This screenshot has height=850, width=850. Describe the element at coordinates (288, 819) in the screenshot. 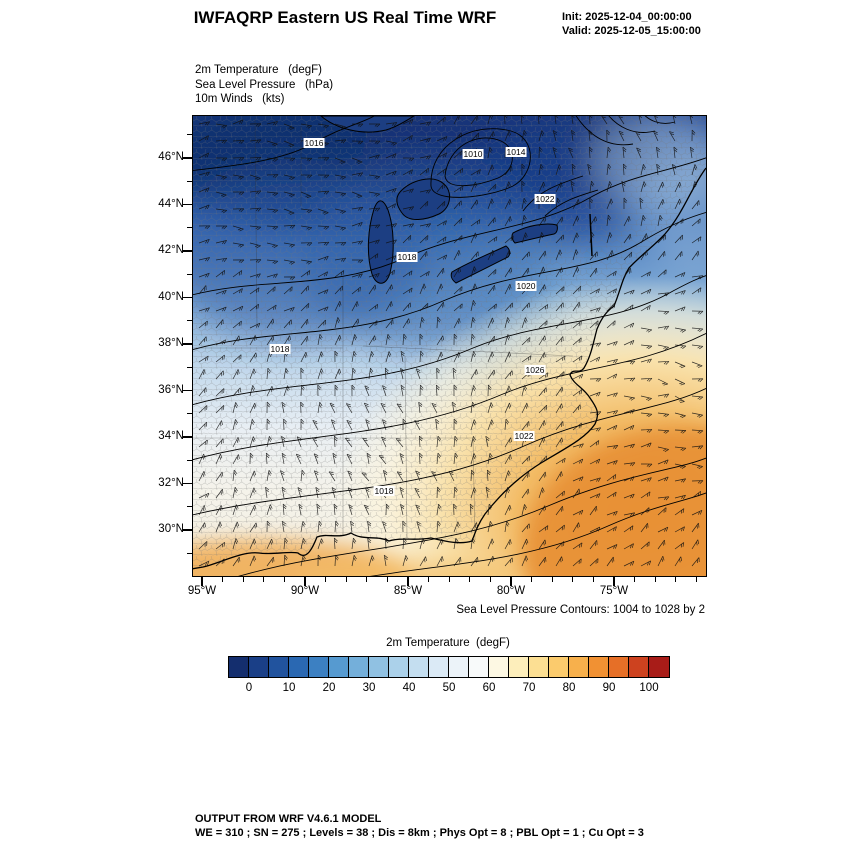

I see `footer-model: OUTPUT FROM WRF V4.6.1 MODEL` at that location.